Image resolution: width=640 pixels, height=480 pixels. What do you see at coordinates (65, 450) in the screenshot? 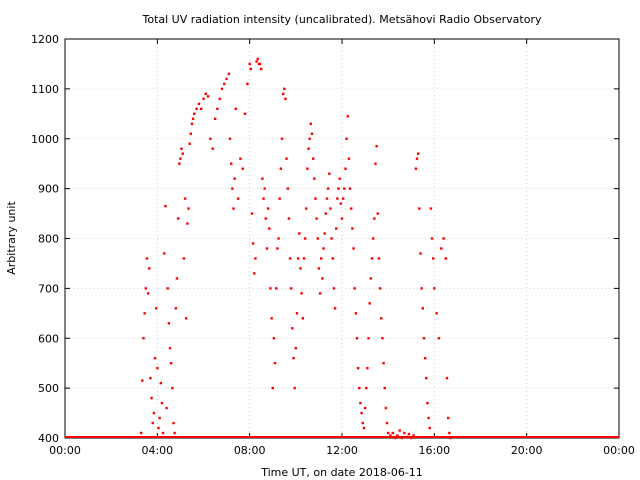
I see `x-tick-label: 00:00` at bounding box center [65, 450].